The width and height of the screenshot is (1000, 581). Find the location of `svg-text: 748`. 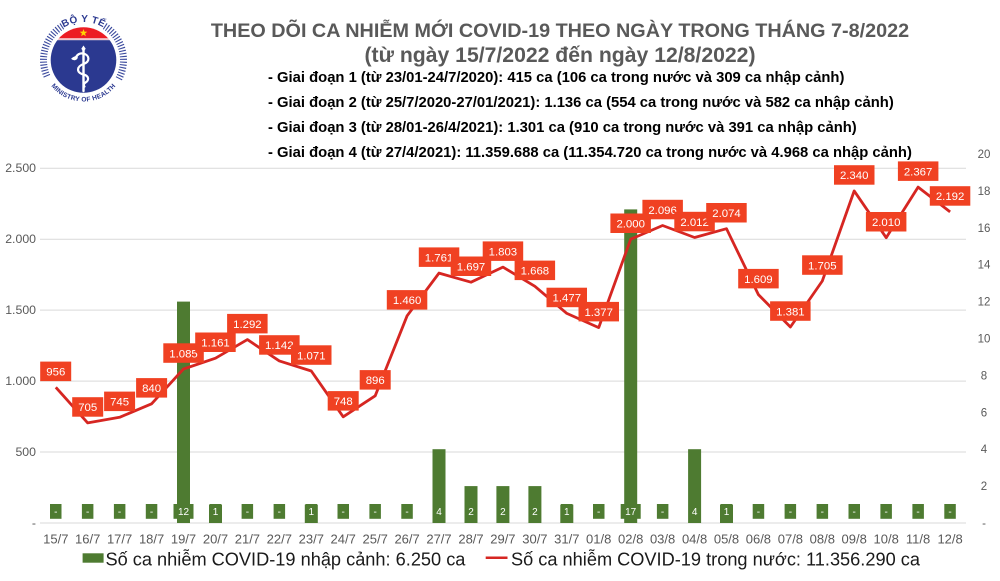

svg-text: 748 is located at coordinates (343, 402).